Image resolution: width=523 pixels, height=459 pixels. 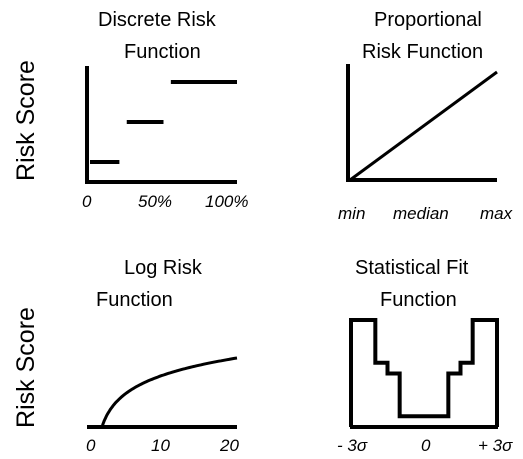 What do you see at coordinates (421, 213) in the screenshot?
I see `proportional-tick-median: median` at bounding box center [421, 213].